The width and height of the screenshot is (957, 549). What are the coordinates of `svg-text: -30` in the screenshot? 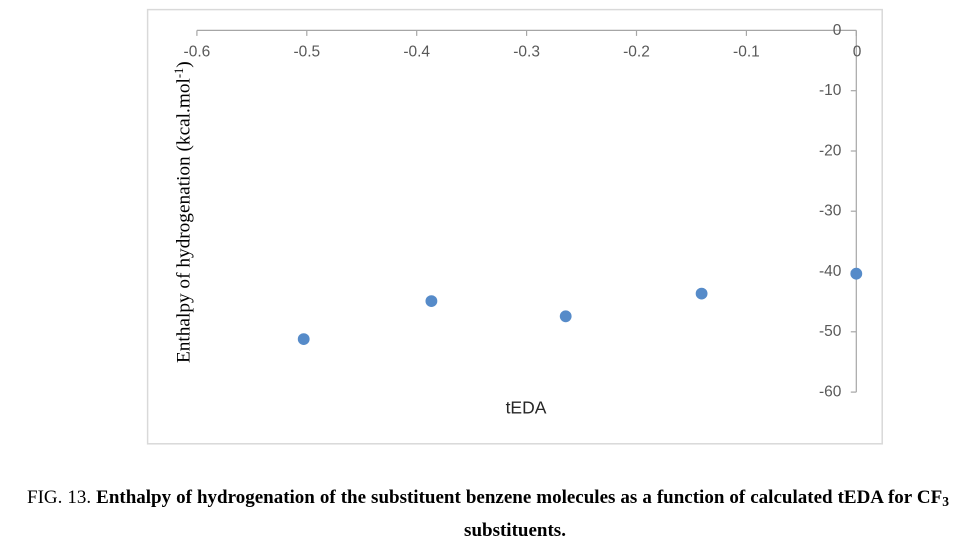 It's located at (830, 211).